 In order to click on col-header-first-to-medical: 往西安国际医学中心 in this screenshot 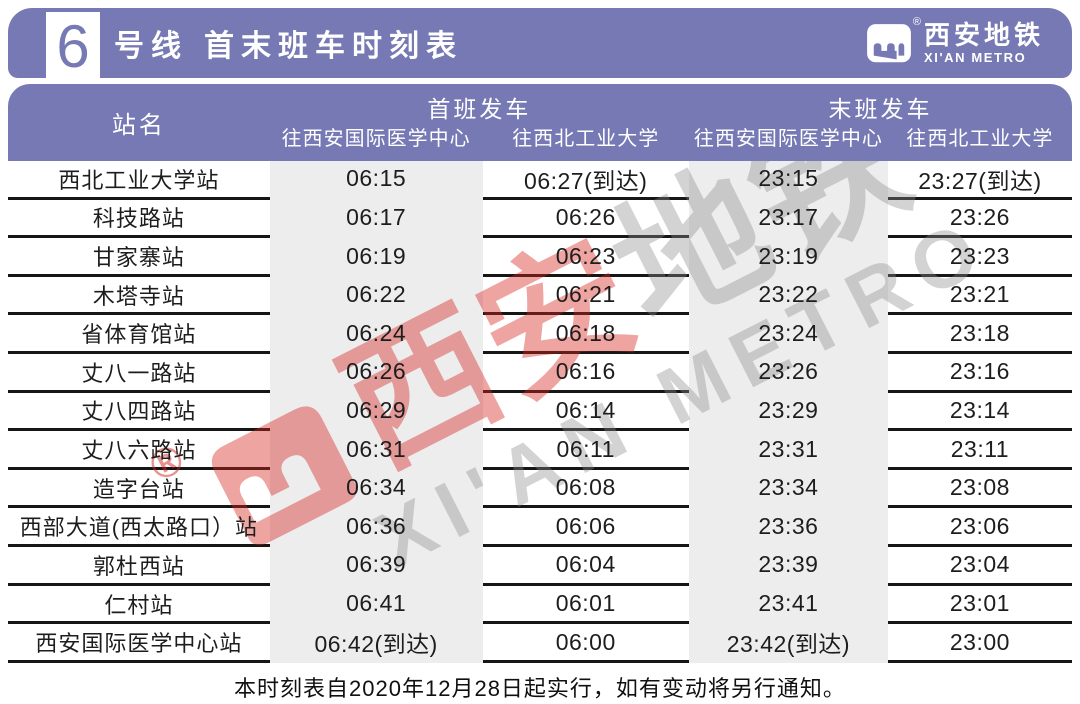, I will do `click(376, 139)`.